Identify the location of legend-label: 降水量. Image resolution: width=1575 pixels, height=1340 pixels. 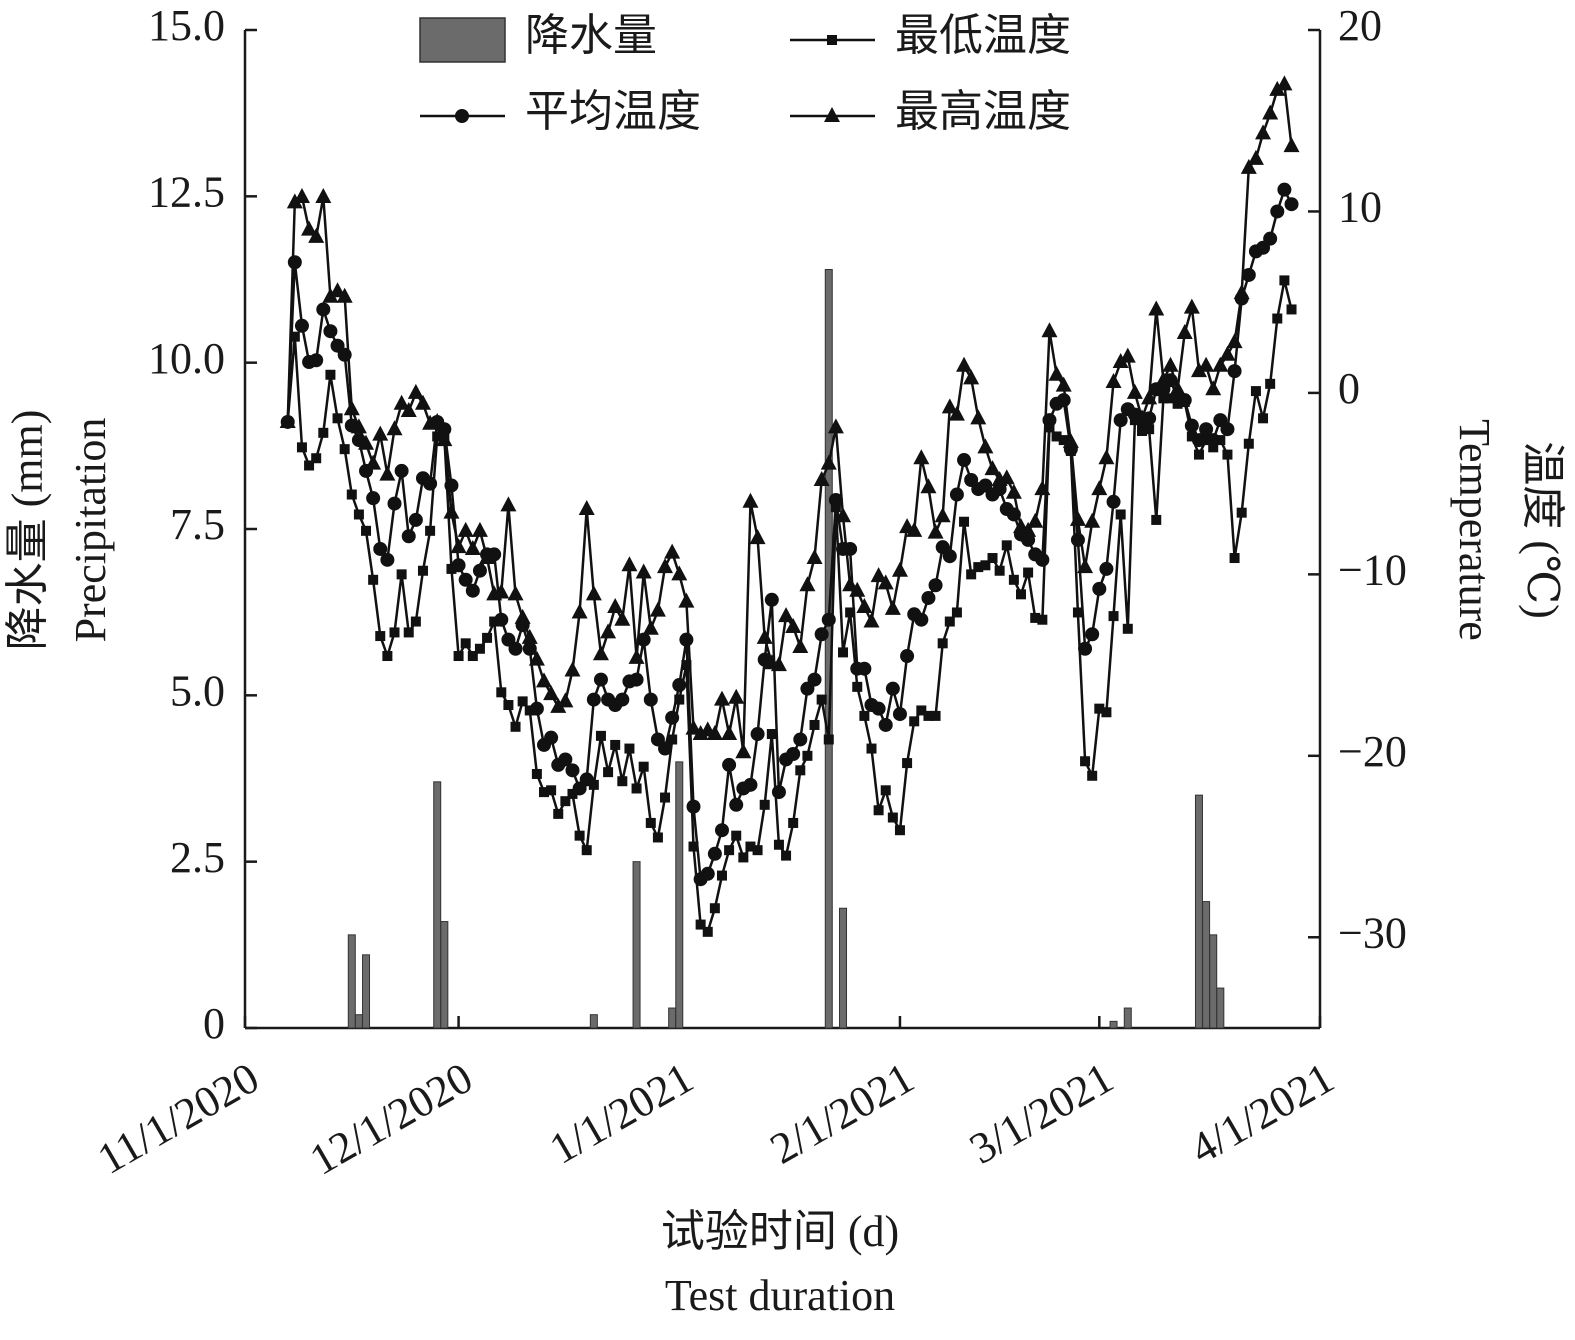
(591, 35).